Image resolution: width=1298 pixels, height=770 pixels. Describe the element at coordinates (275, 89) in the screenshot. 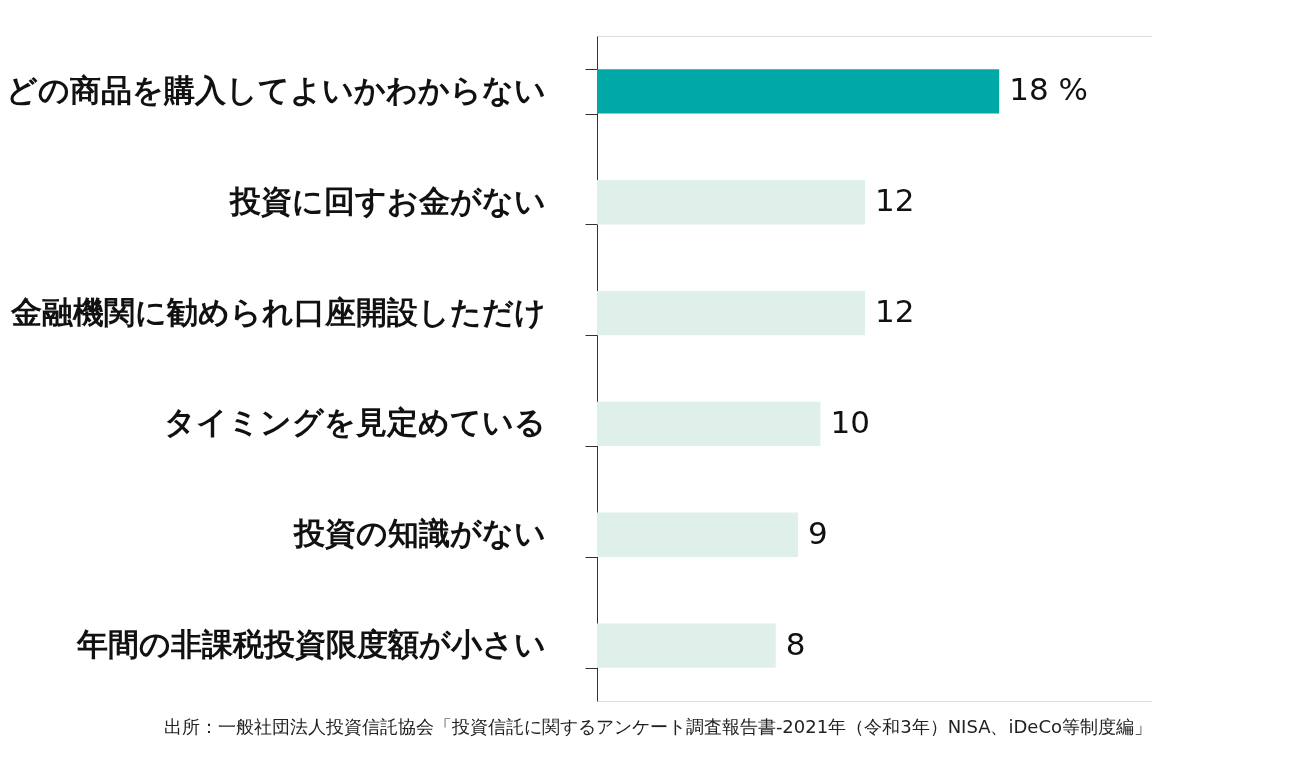

I see `y-tick-label: どの商品を購入してよいかわからない` at that location.